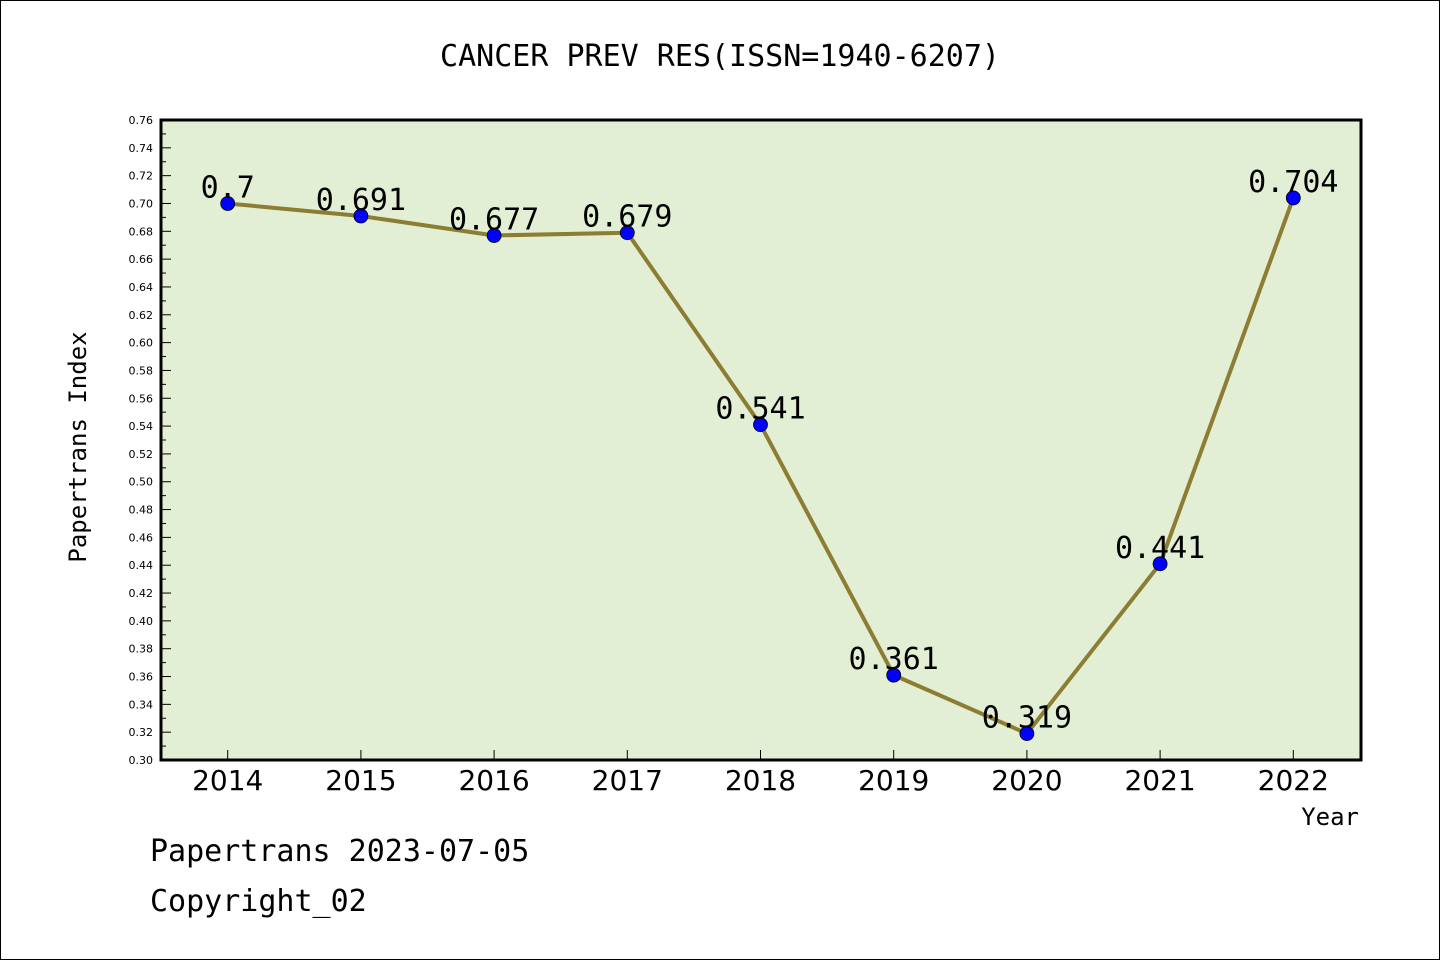 The image size is (1440, 960). I want to click on y-tick-label: 0.42, so click(141, 593).